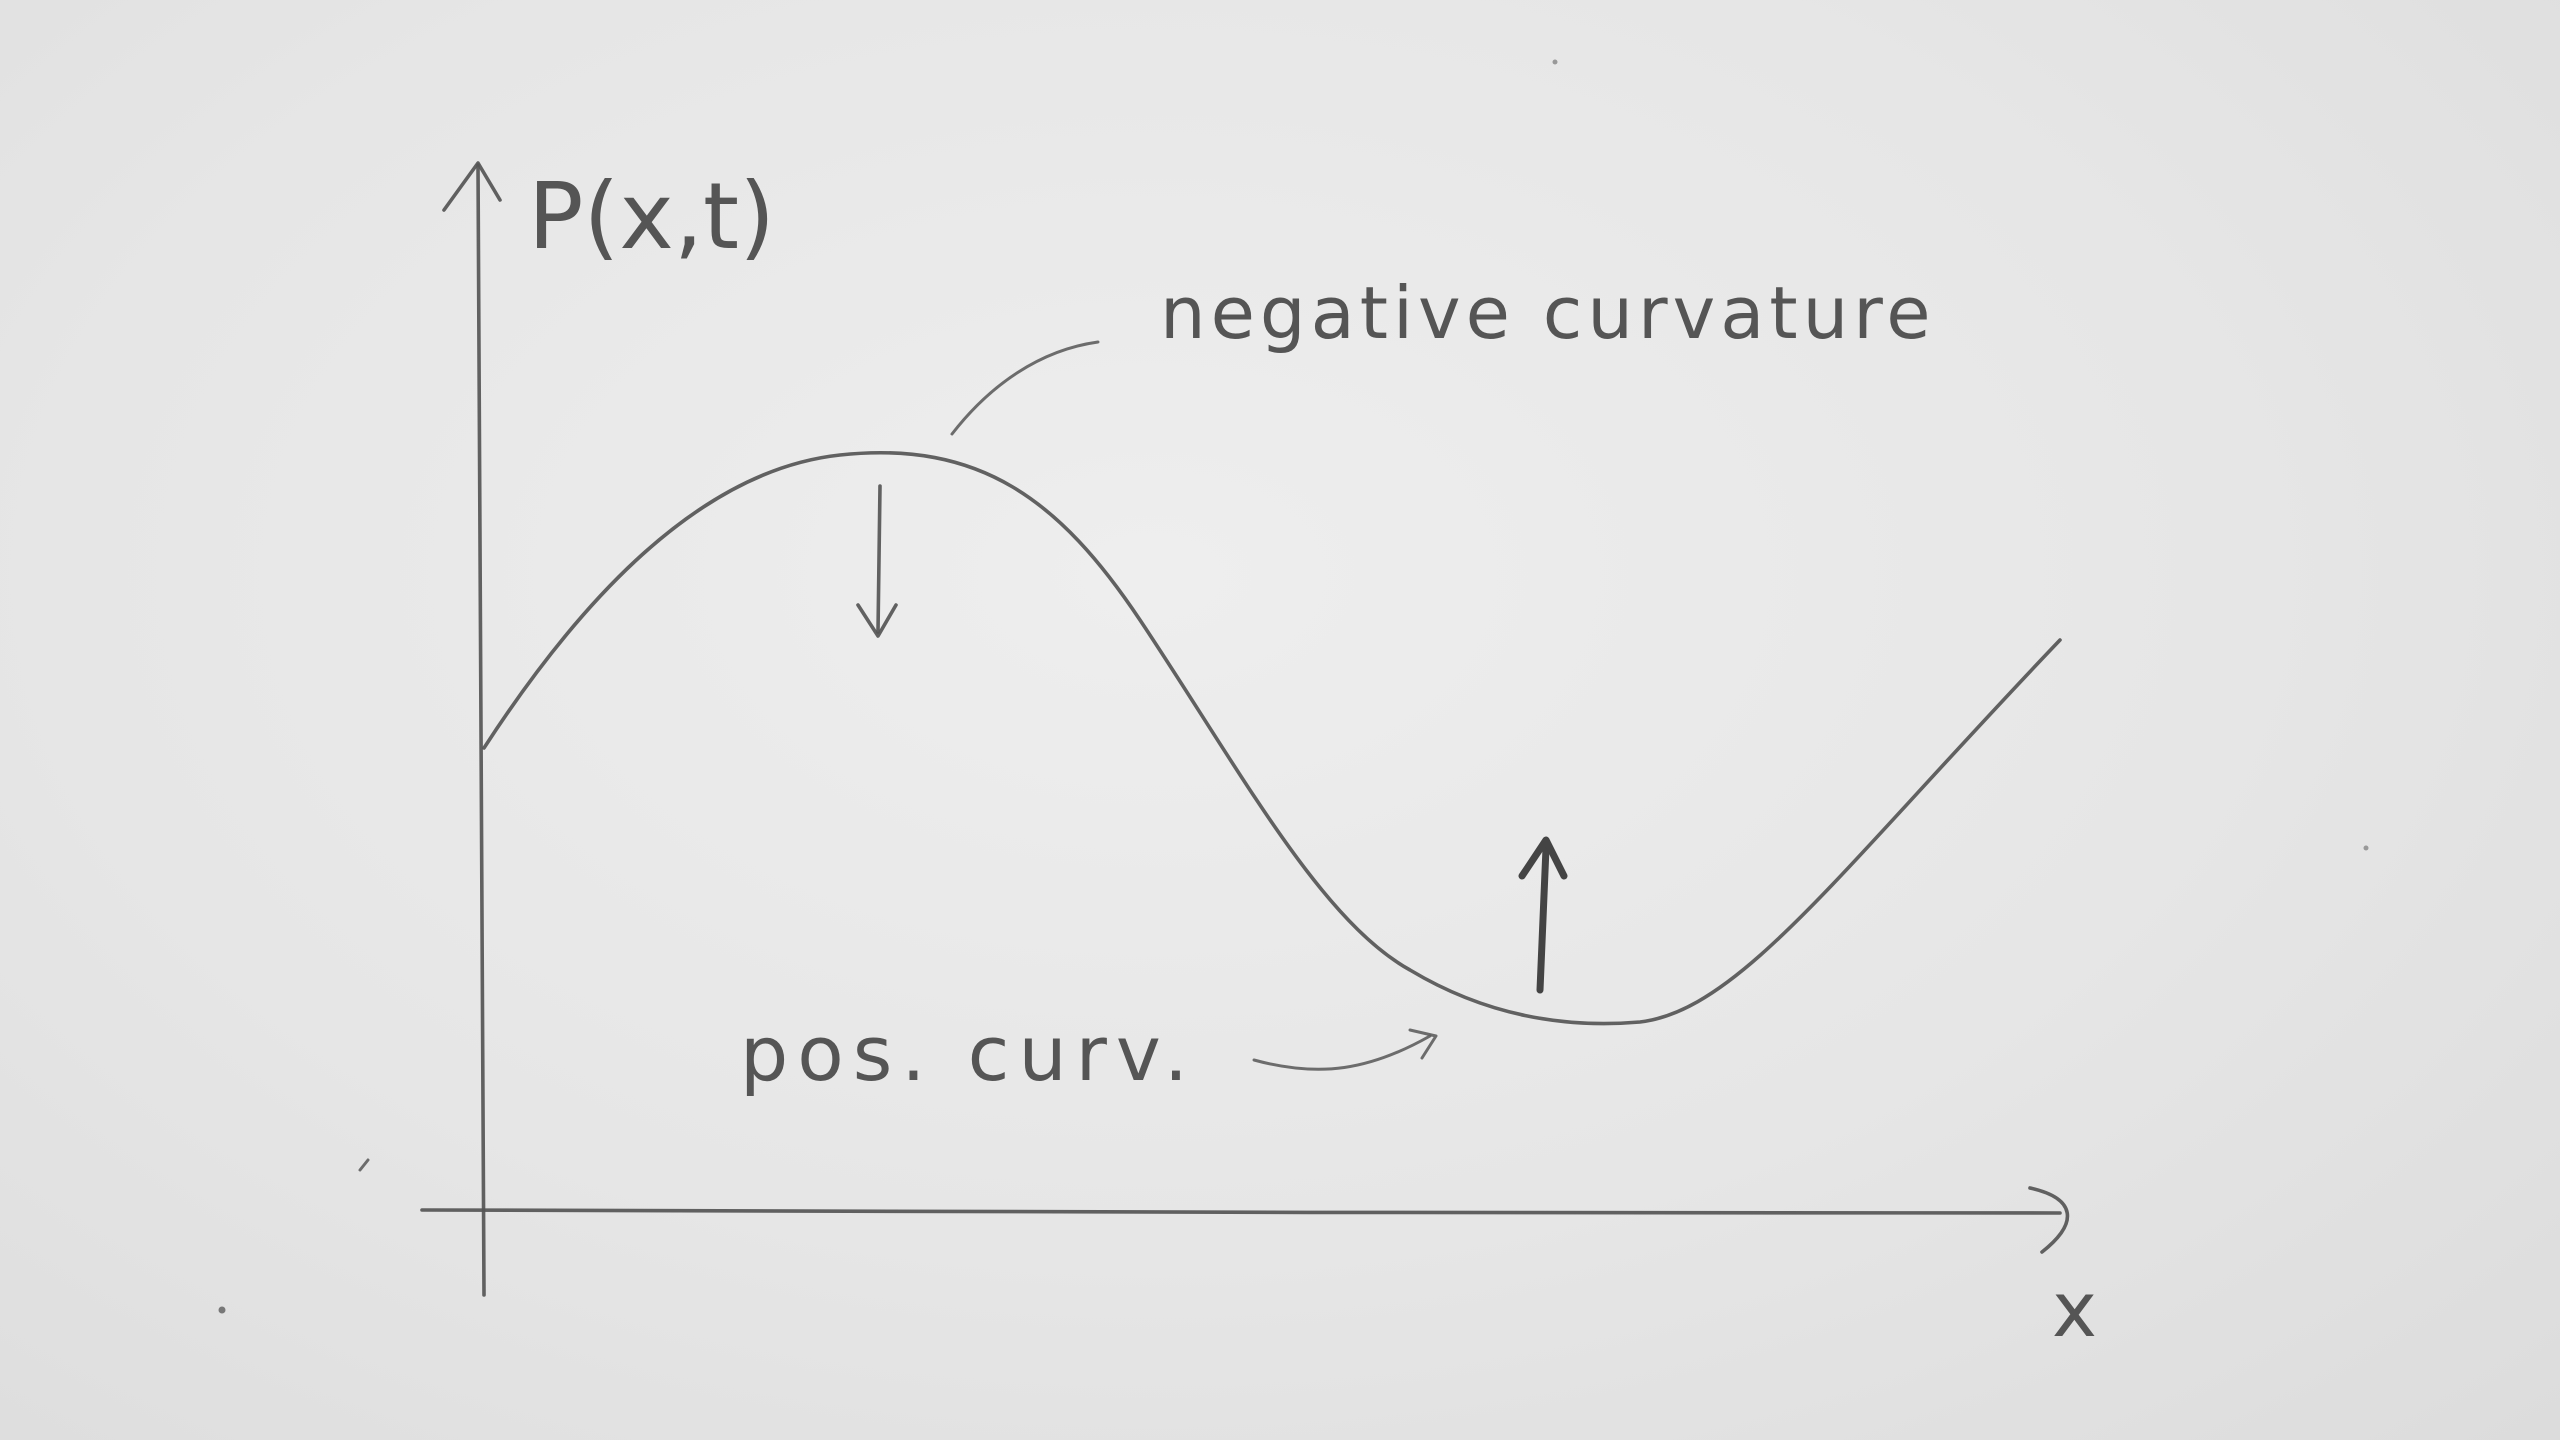 The width and height of the screenshot is (2560, 1440). I want to click on negative-curvature-label: negative curvature, so click(1548, 313).